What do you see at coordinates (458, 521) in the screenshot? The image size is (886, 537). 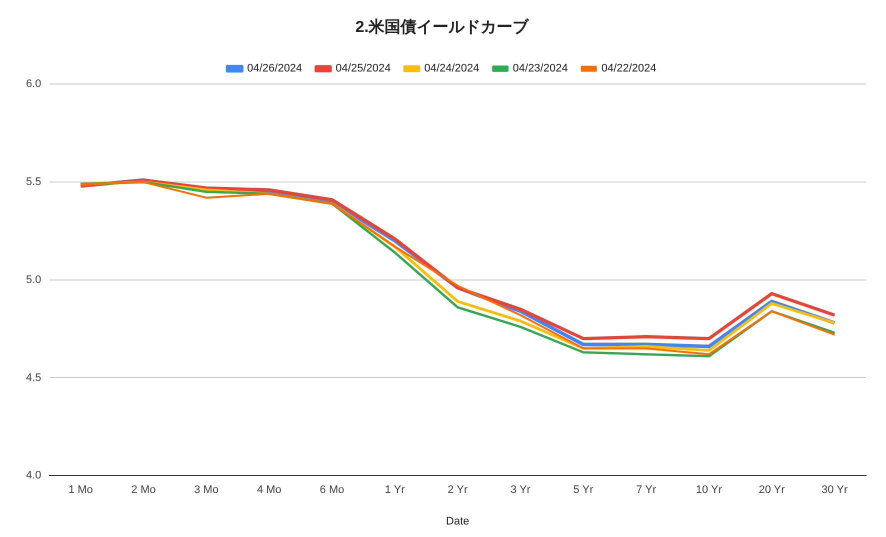 I see `x-axis-title: Date` at bounding box center [458, 521].